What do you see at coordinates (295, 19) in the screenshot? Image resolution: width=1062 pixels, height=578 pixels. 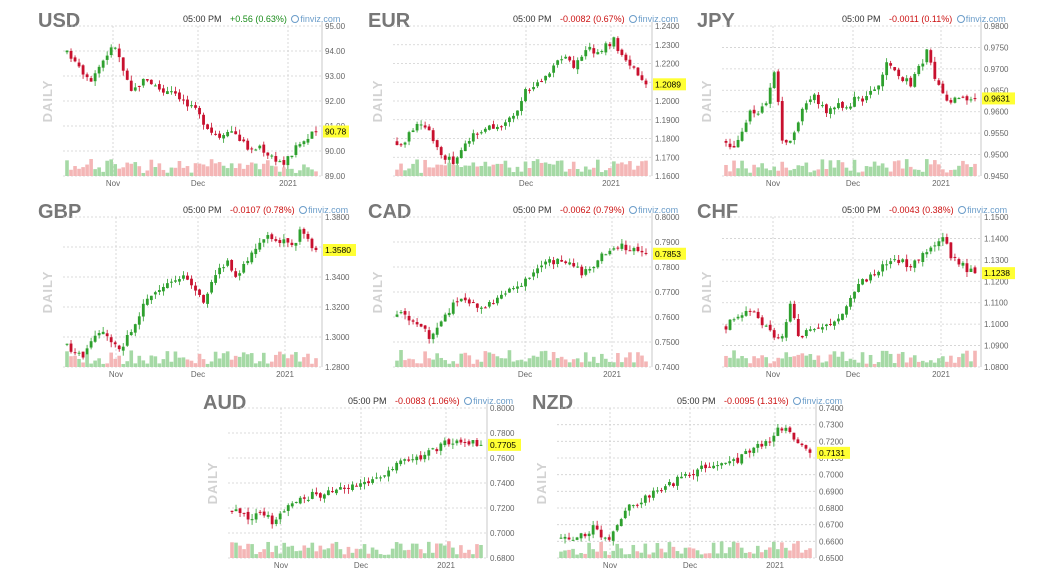 I see `finviz-logo-icon` at bounding box center [295, 19].